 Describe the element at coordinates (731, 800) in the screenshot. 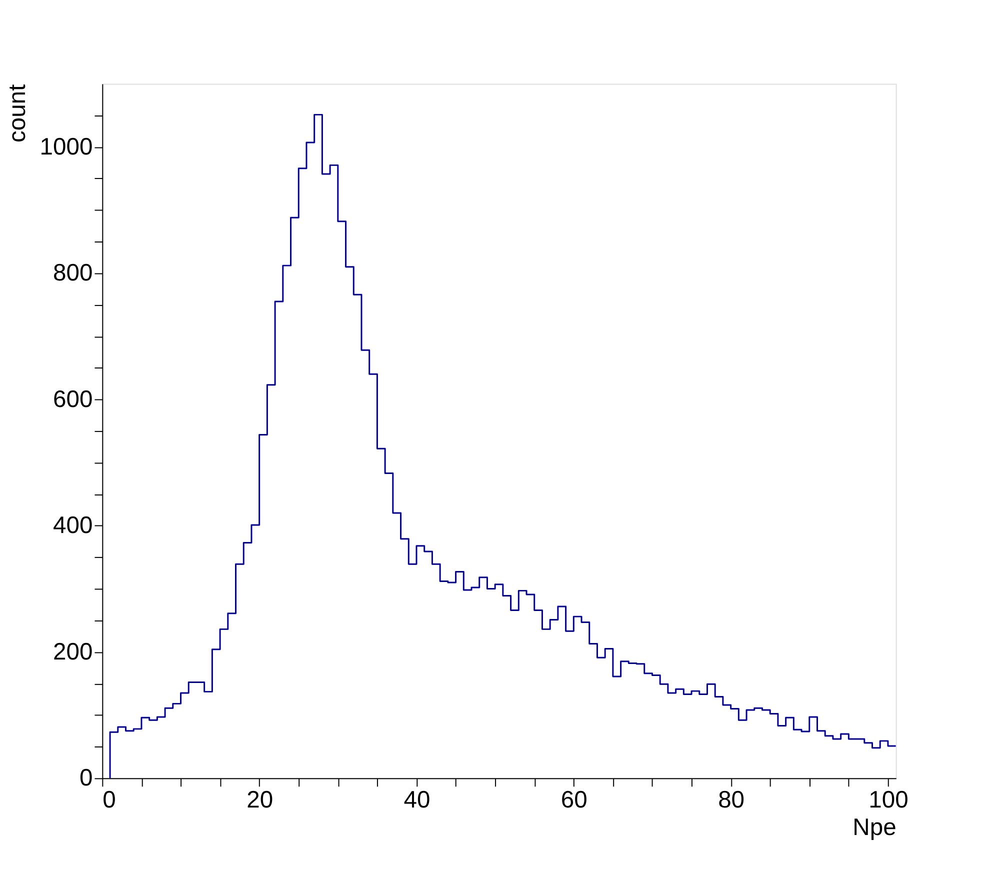

I see `x-tick-label: 80` at that location.